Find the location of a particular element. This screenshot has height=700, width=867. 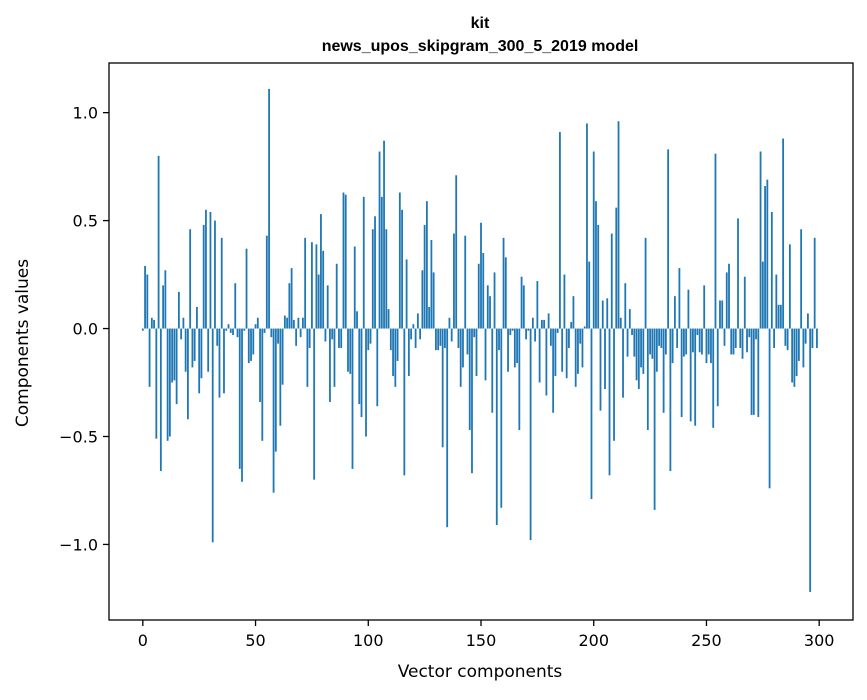

y-tick-label: 0.5 is located at coordinates (85, 221).